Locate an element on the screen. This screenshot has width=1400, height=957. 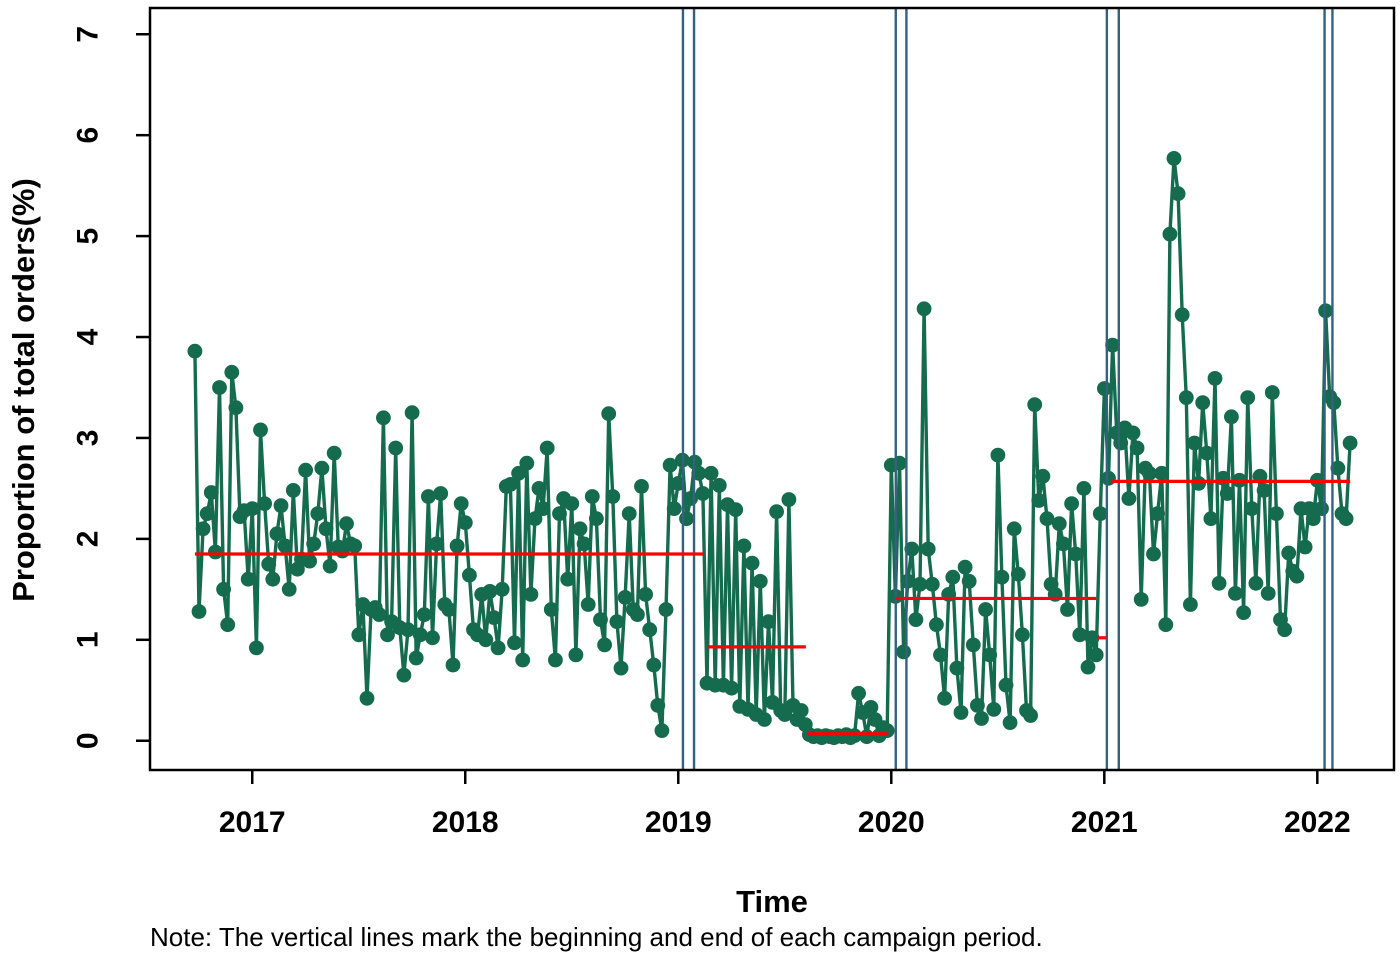
x-axis-title: Time is located at coordinates (772, 901).